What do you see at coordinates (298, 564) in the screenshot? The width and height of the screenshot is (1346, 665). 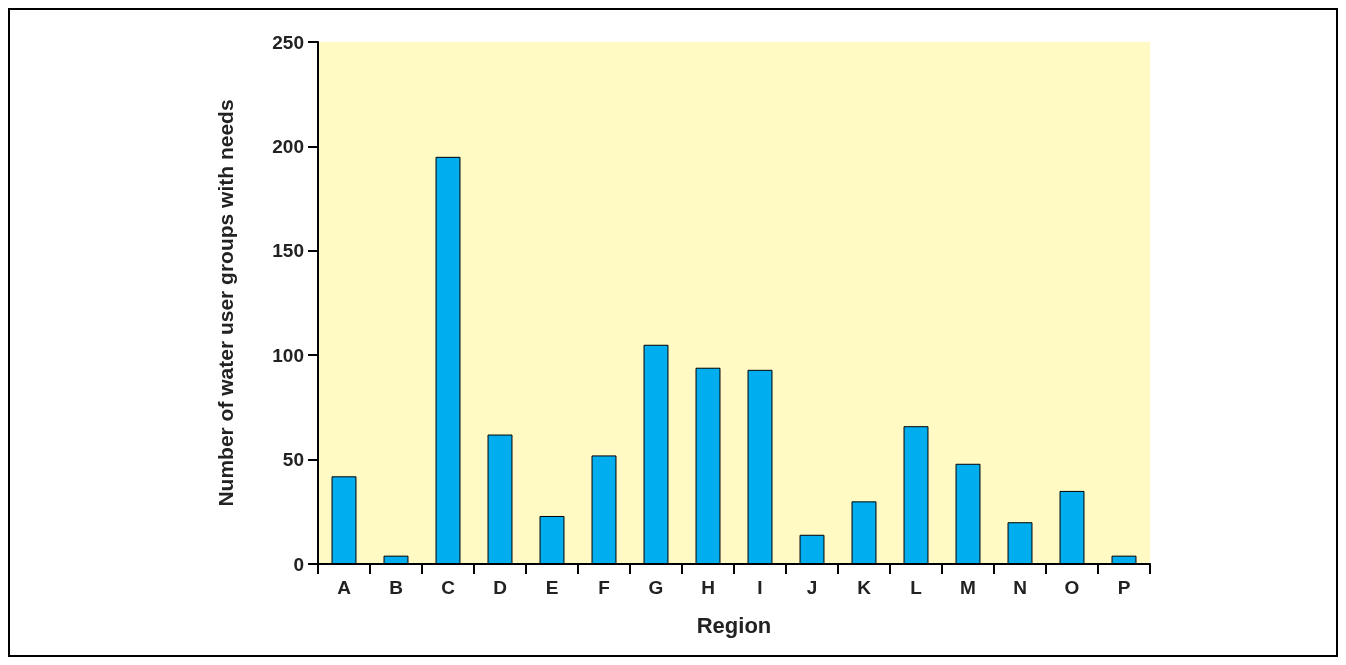 I see `y-tick-label: 0` at bounding box center [298, 564].